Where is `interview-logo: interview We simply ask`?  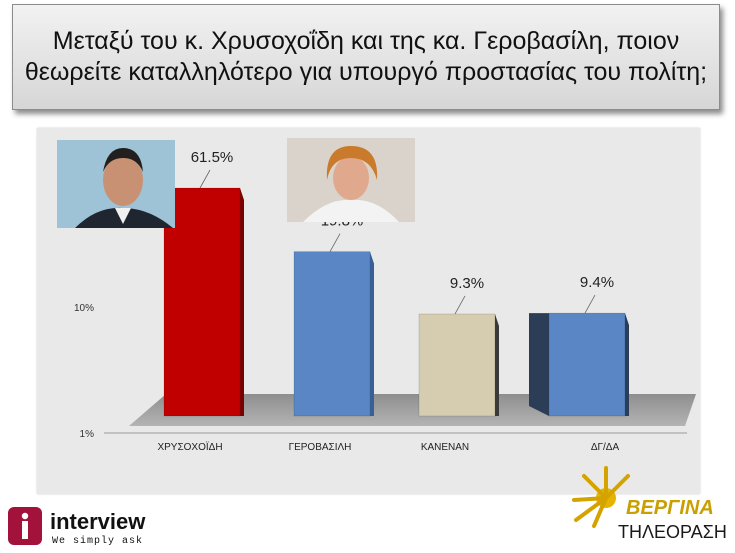
interview-logo: interview We simply ask is located at coordinates (91, 526).